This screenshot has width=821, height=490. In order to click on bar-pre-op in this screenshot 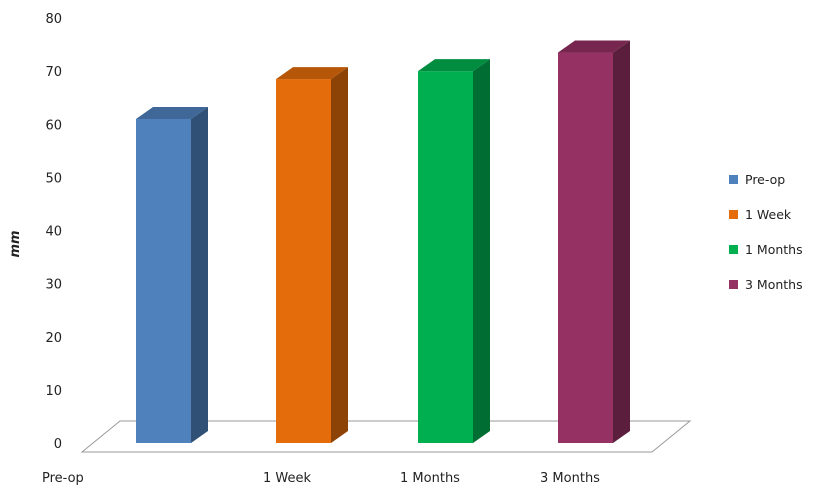, I will do `click(172, 274)`.